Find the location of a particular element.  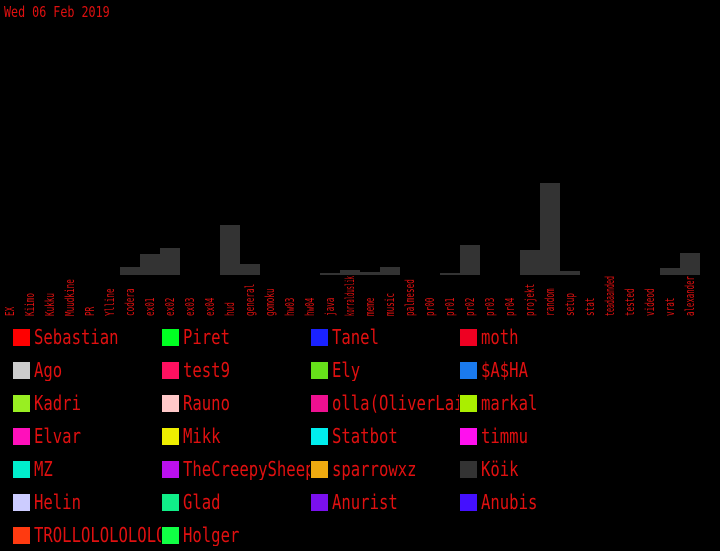

legend-label: Rauno is located at coordinates (206, 403).